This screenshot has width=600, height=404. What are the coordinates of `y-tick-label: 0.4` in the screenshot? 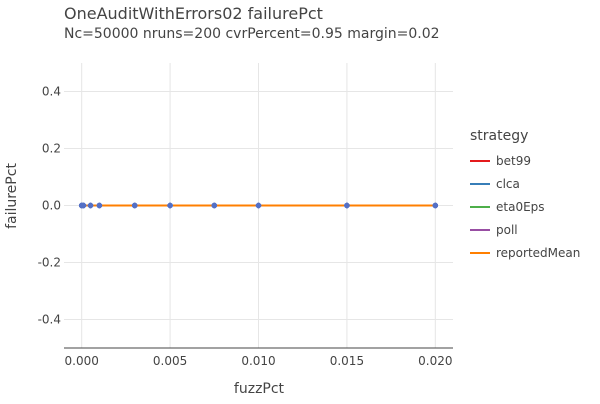 It's located at (51, 92).